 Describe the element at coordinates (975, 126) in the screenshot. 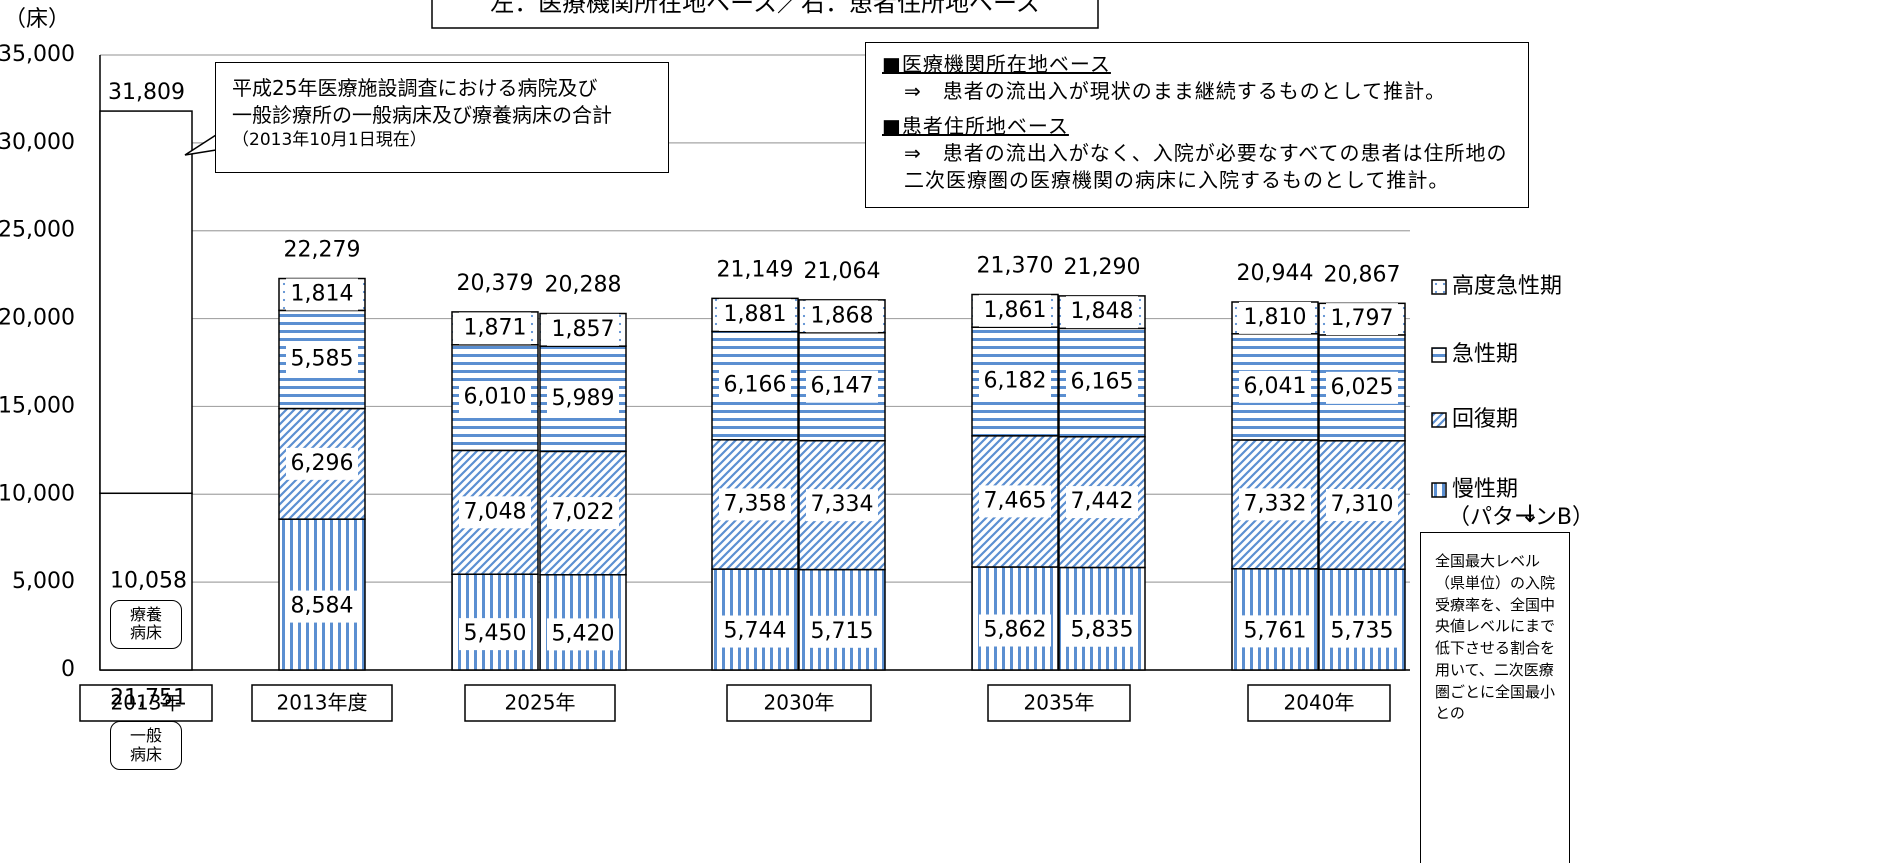

I see `info-heading: ■患者住所地ベース` at that location.